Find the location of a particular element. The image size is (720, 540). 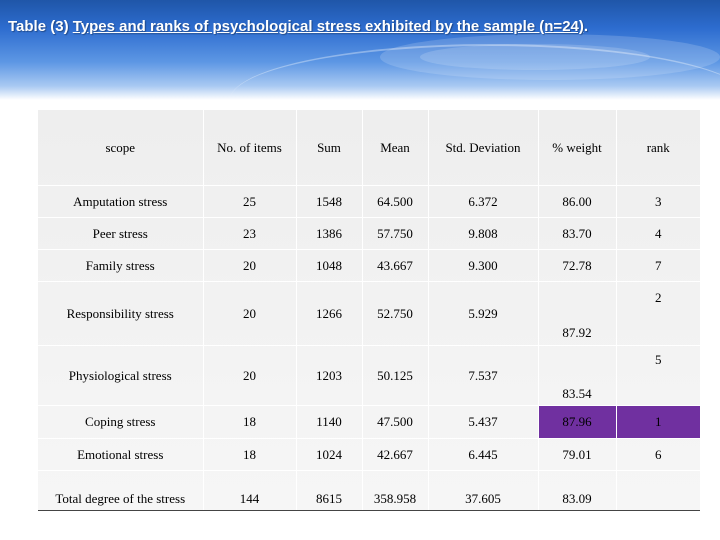

cell-rank: 5 is located at coordinates (658, 375).